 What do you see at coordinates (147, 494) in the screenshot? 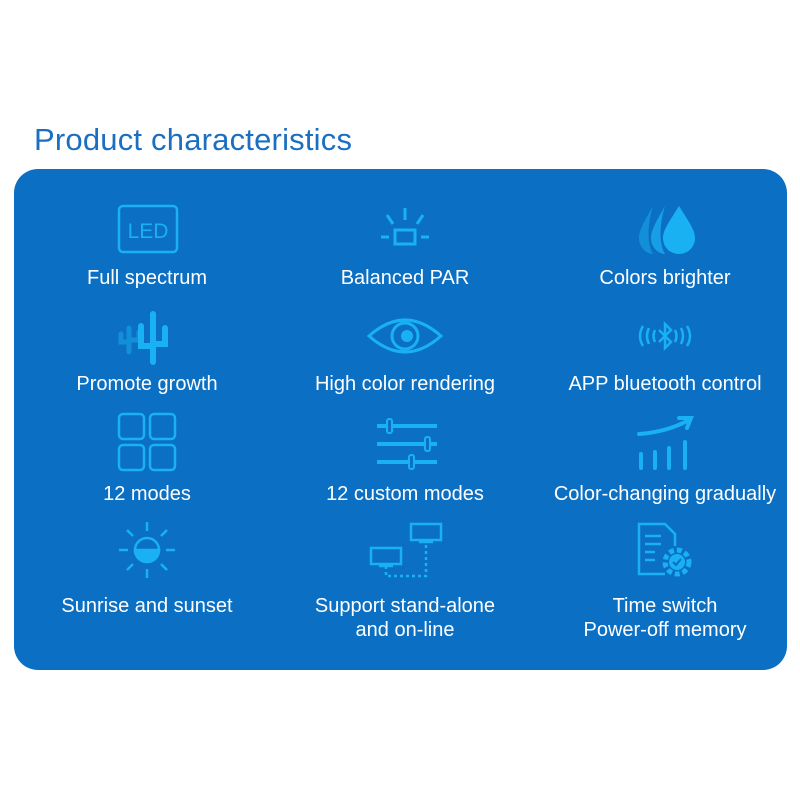
I see `feature-label: 12 modes` at bounding box center [147, 494].